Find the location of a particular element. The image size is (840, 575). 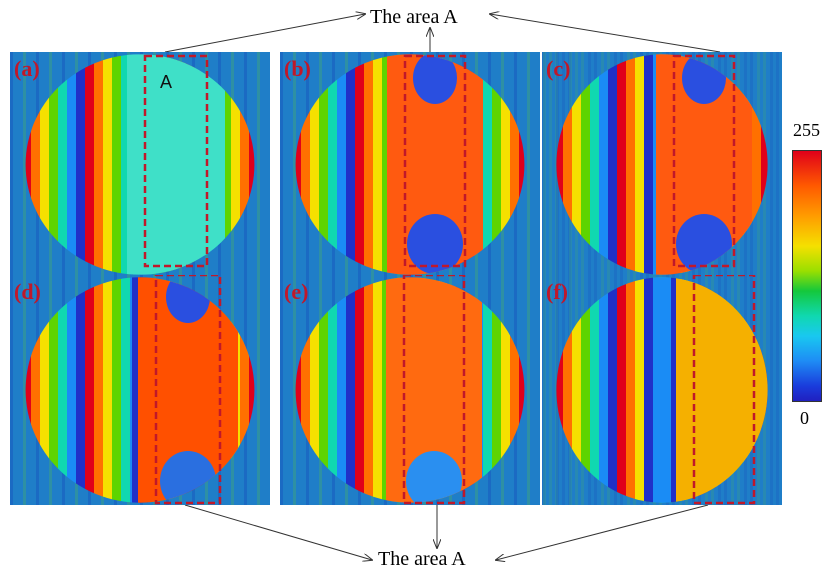

region-label: A is located at coordinates (166, 82).